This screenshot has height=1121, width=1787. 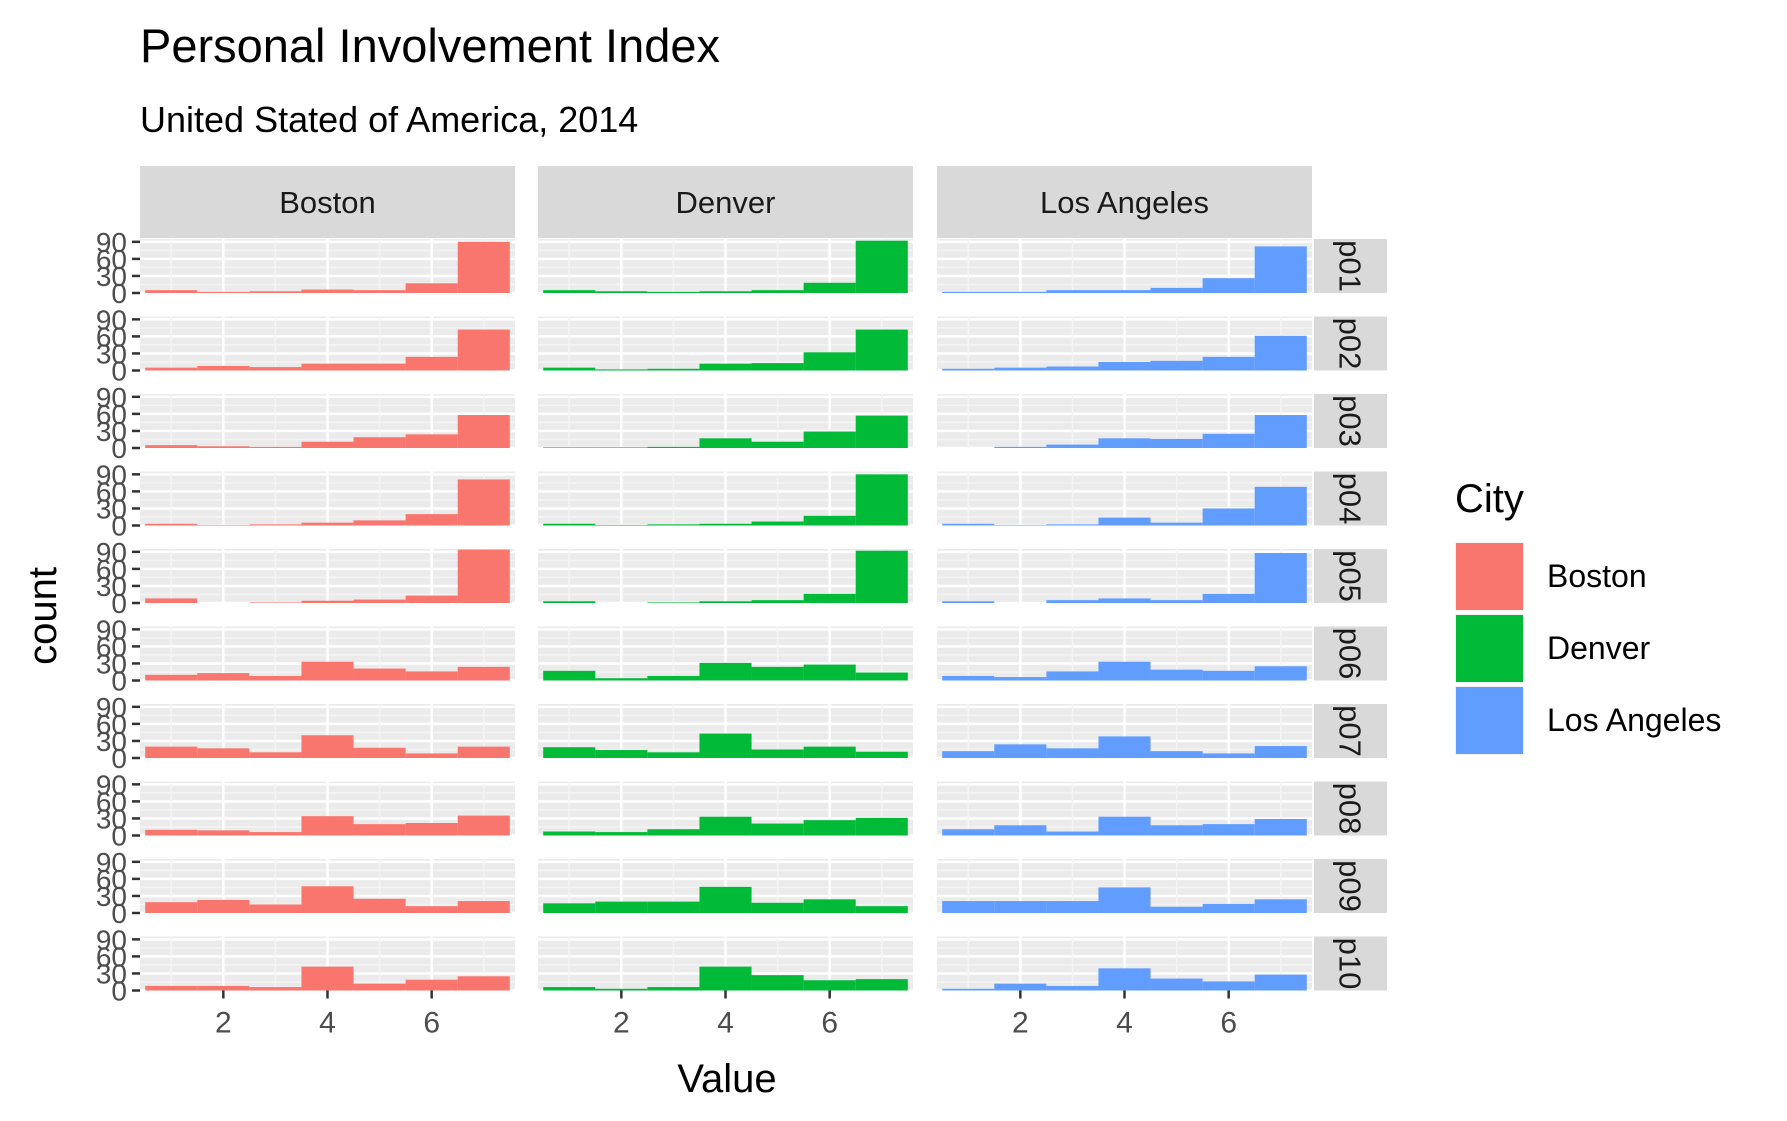 What do you see at coordinates (111, 741) in the screenshot?
I see `y-tick-label: 30` at bounding box center [111, 741].